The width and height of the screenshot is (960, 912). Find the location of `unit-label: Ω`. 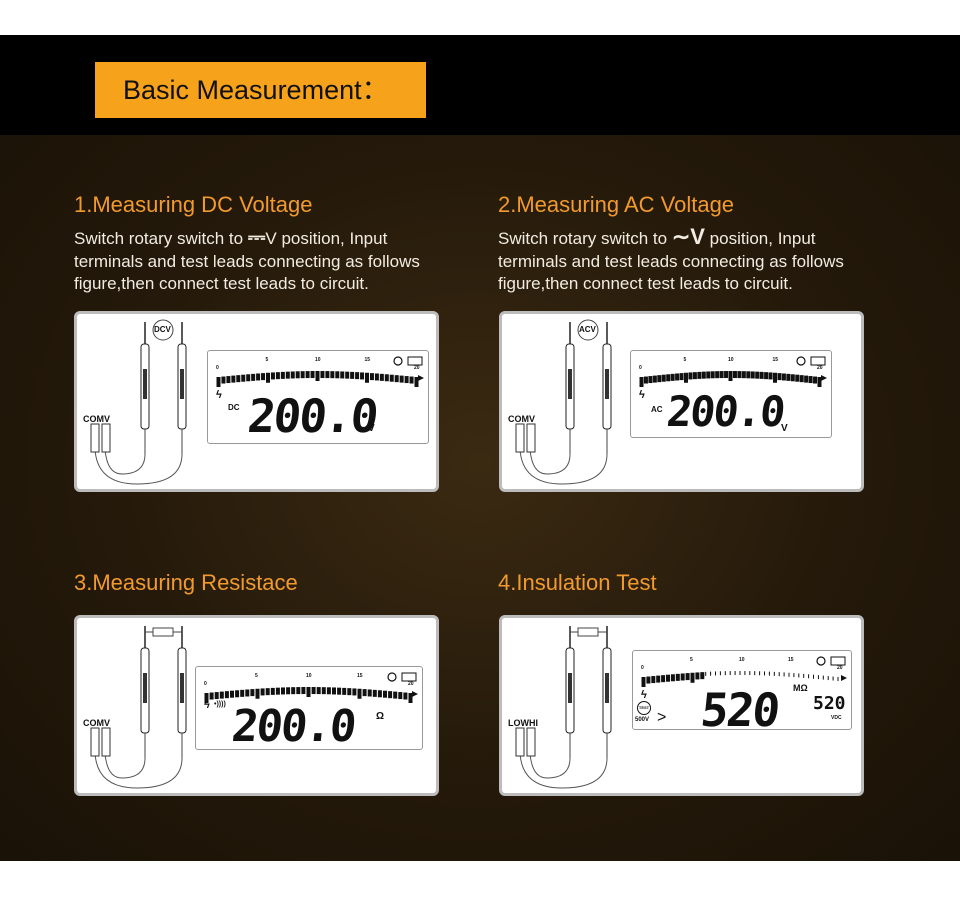

unit-label: Ω is located at coordinates (380, 716).